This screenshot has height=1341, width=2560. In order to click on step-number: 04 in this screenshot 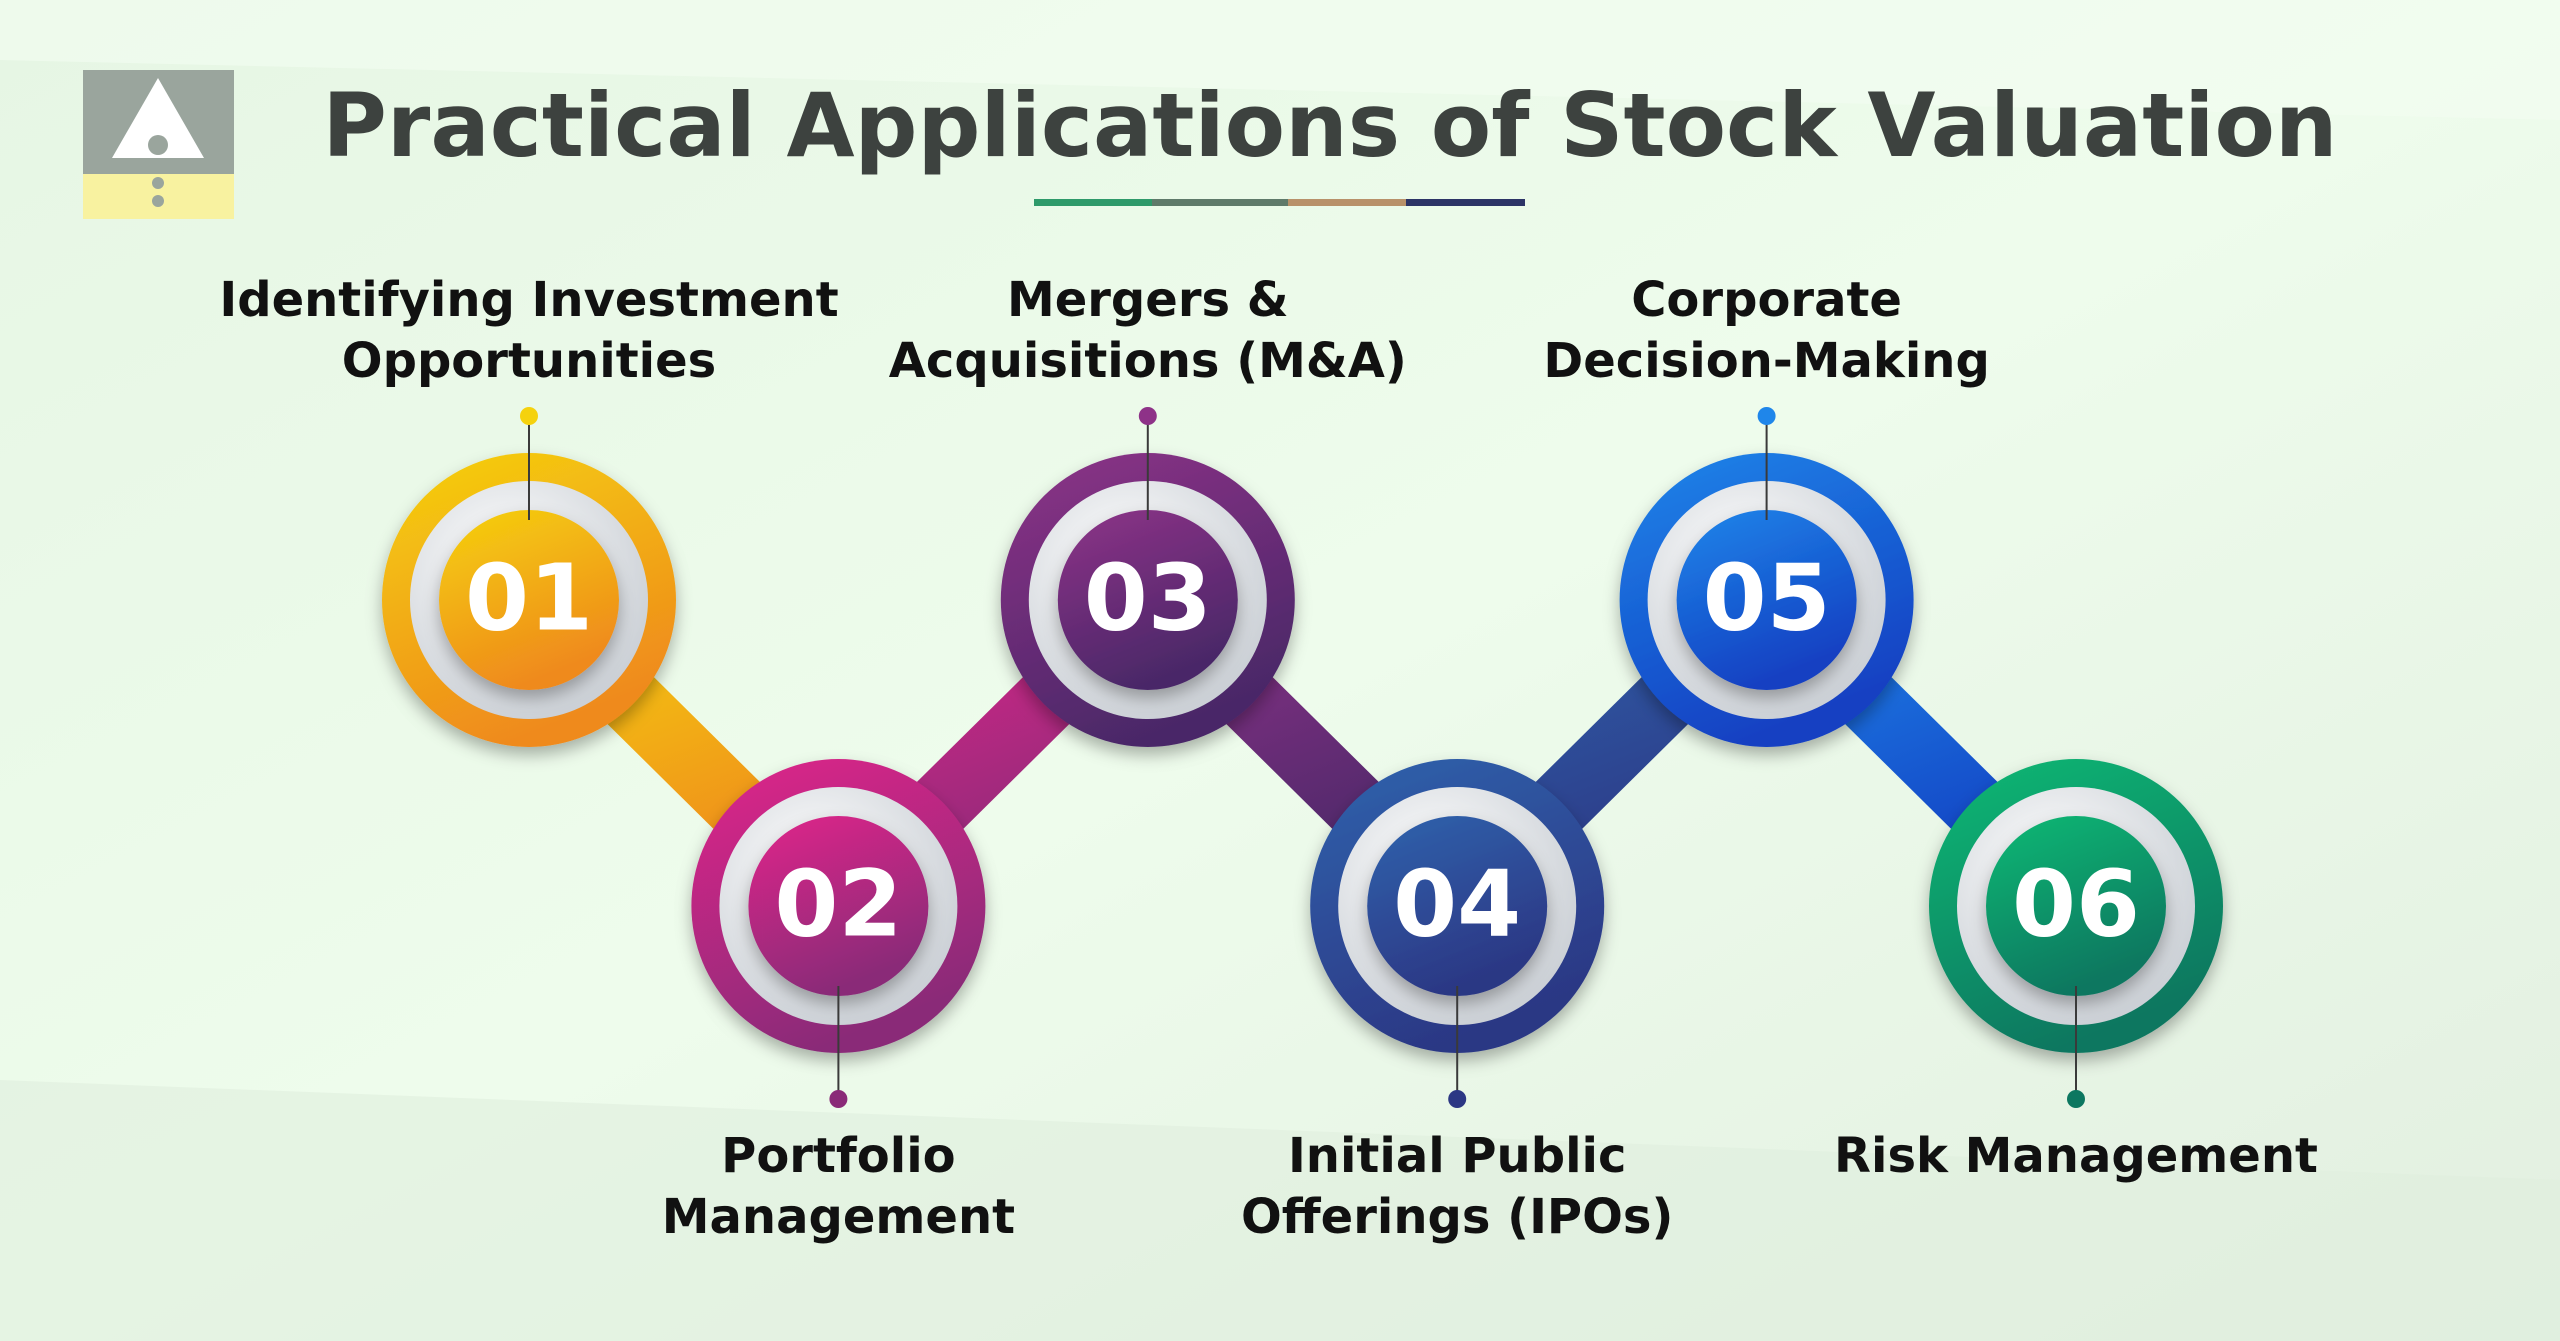, I will do `click(1457, 903)`.